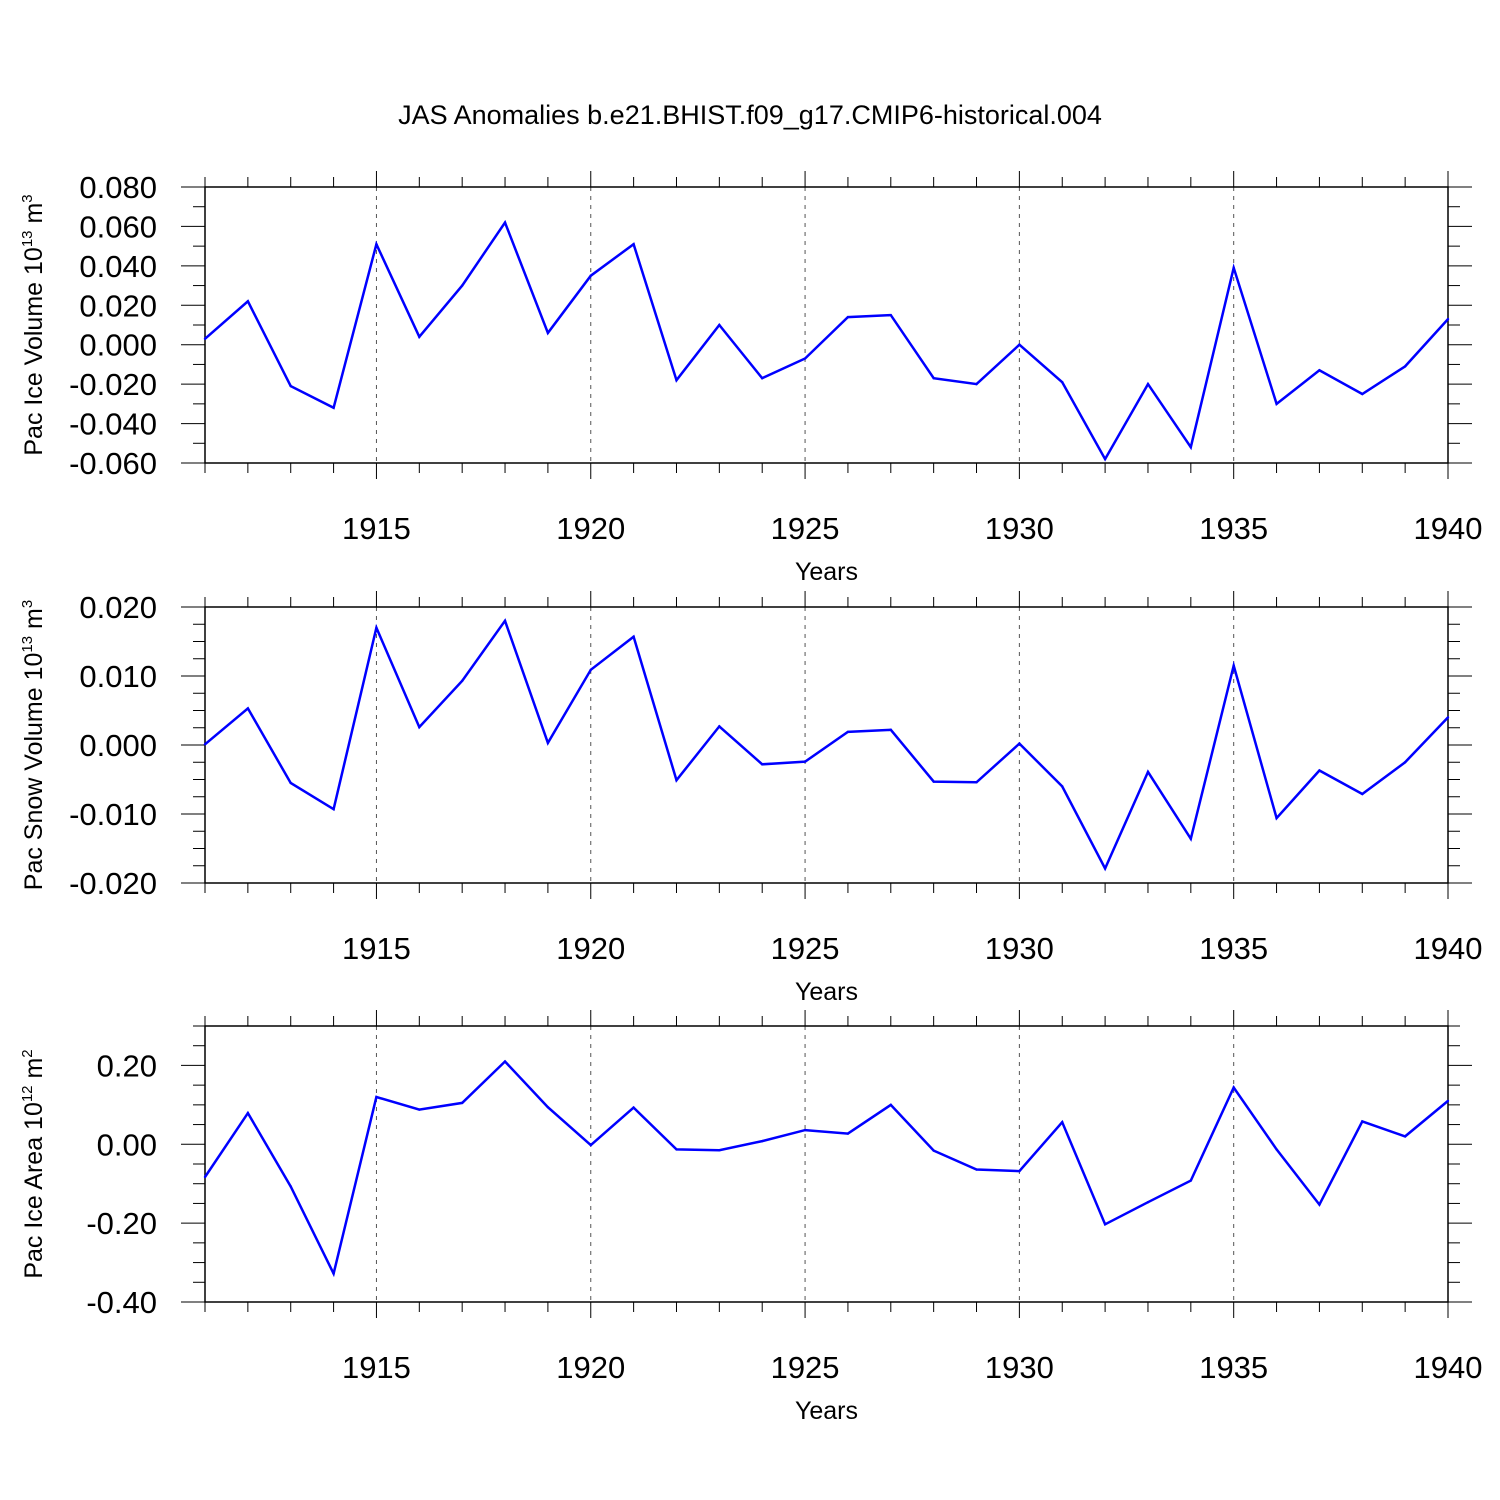 The width and height of the screenshot is (1500, 1500). Describe the element at coordinates (27, 198) in the screenshot. I see `y-axis-label-unit-exponent: 3` at that location.